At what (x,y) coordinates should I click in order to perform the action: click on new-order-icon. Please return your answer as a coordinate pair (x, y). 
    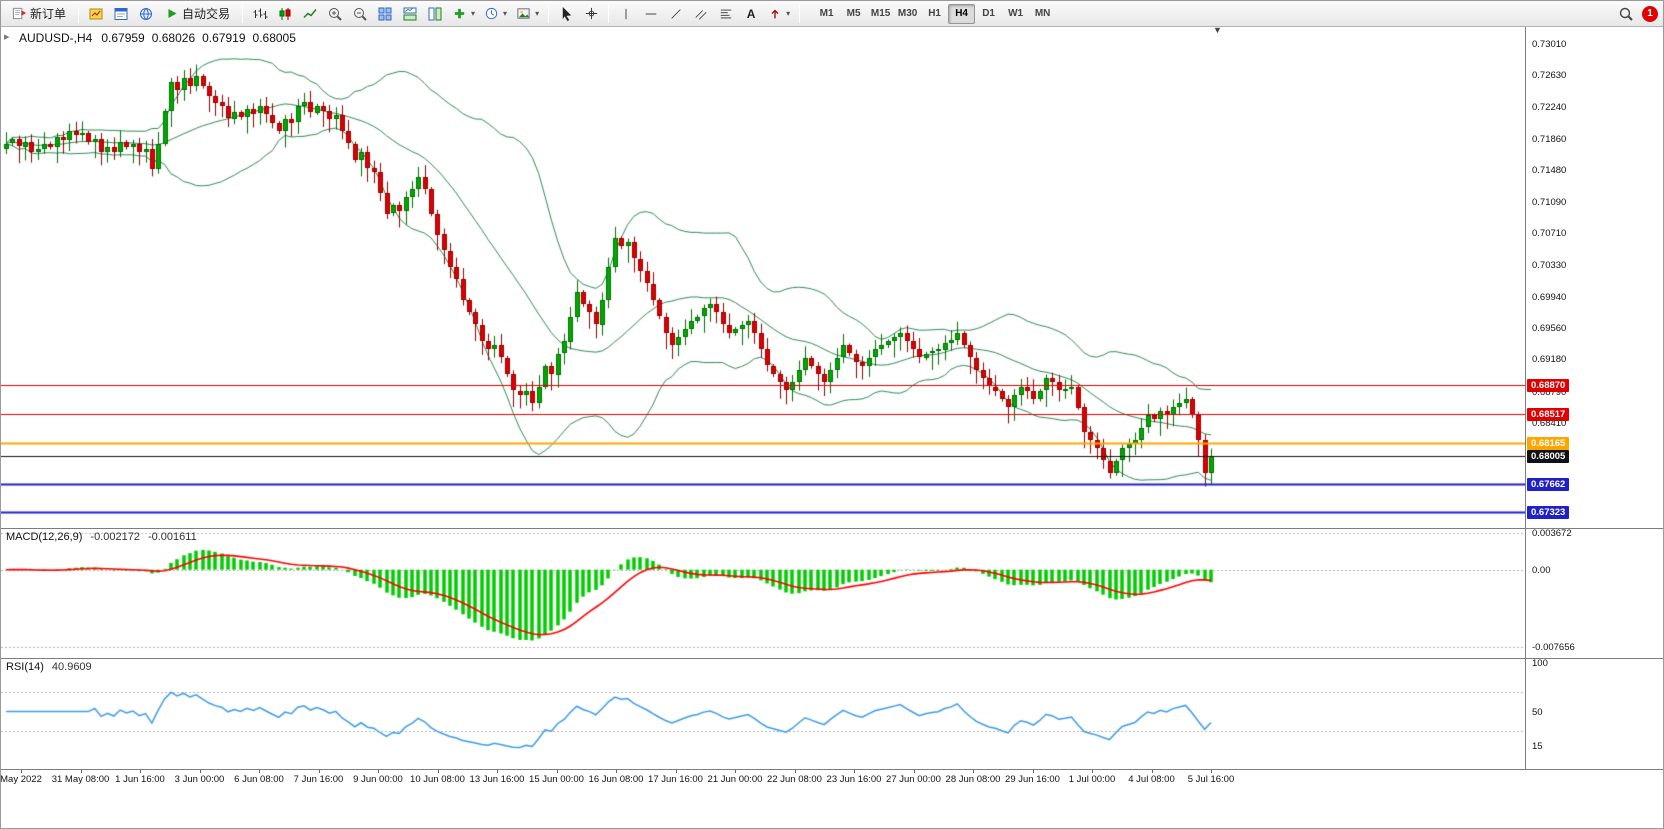
    Looking at the image, I should click on (19, 13).